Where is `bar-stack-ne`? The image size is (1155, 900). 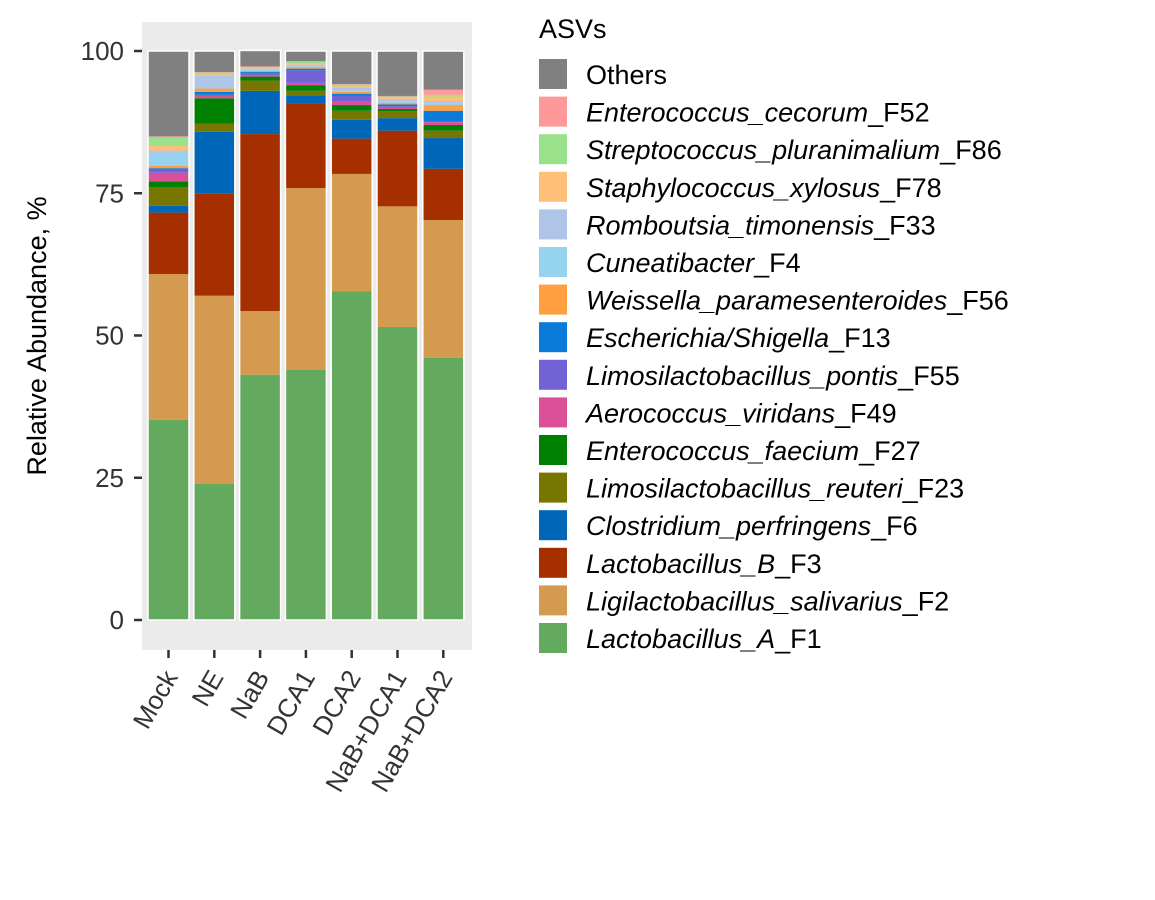 bar-stack-ne is located at coordinates (214, 335).